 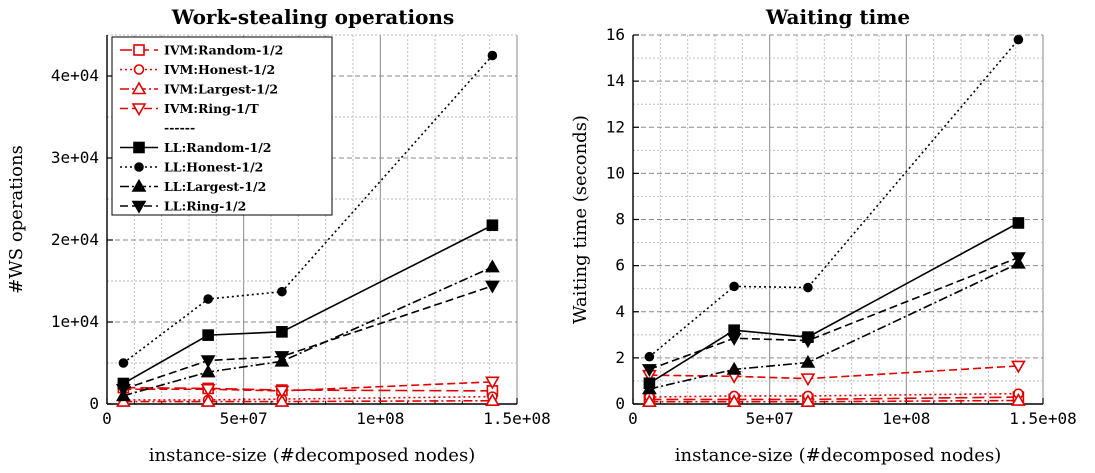 What do you see at coordinates (196, 147) in the screenshot?
I see `legend-entry-ll-random-1-2: LL:Random-1/2` at bounding box center [196, 147].